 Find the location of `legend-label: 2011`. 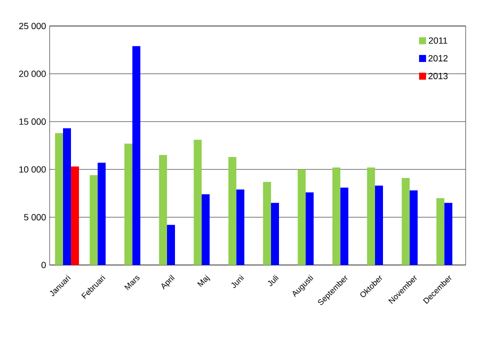

legend-label: 2011 is located at coordinates (438, 40).